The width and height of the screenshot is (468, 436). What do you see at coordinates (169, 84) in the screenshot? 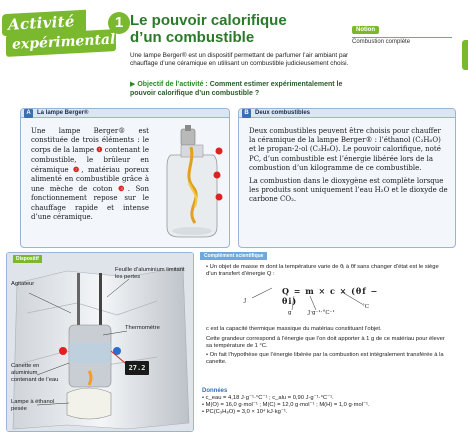
I see `objective-label: ▶ Objectif de l’activité :` at bounding box center [169, 84].